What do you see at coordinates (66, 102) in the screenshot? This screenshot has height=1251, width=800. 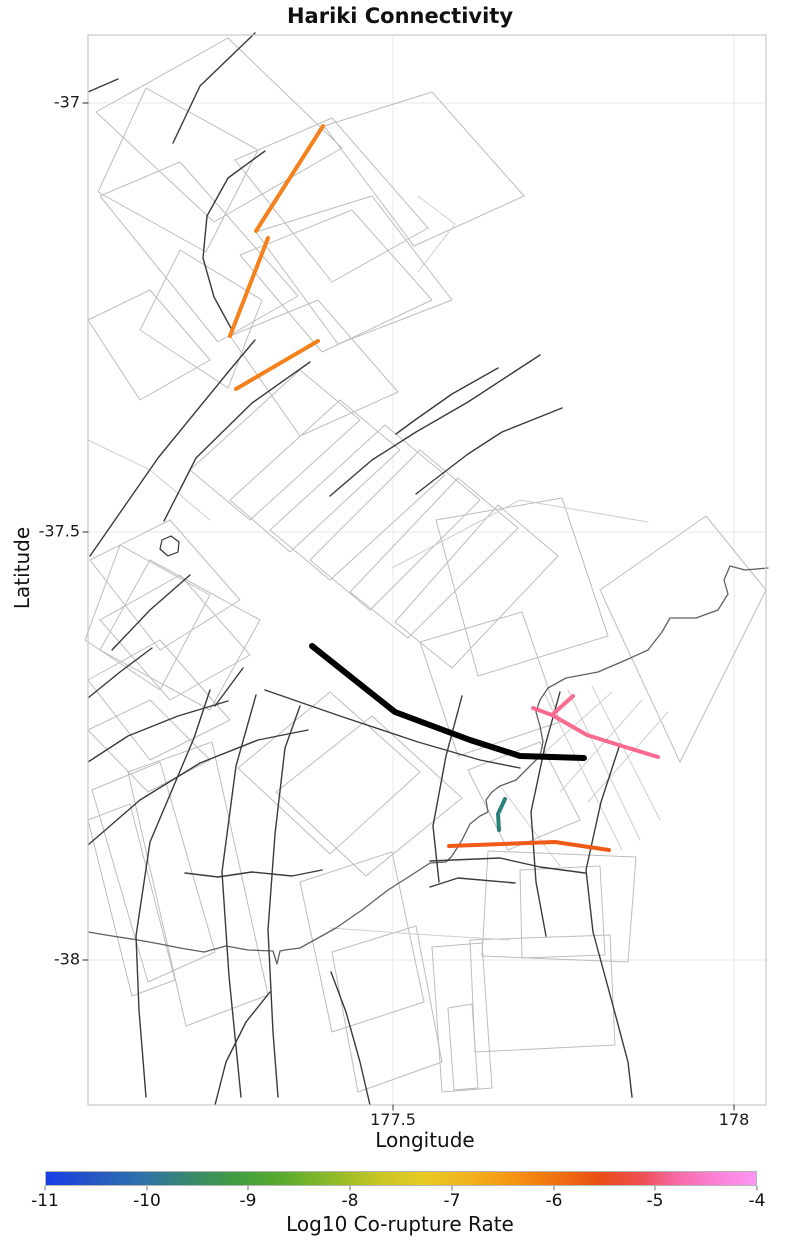 I see `y-tick-label: -37` at bounding box center [66, 102].